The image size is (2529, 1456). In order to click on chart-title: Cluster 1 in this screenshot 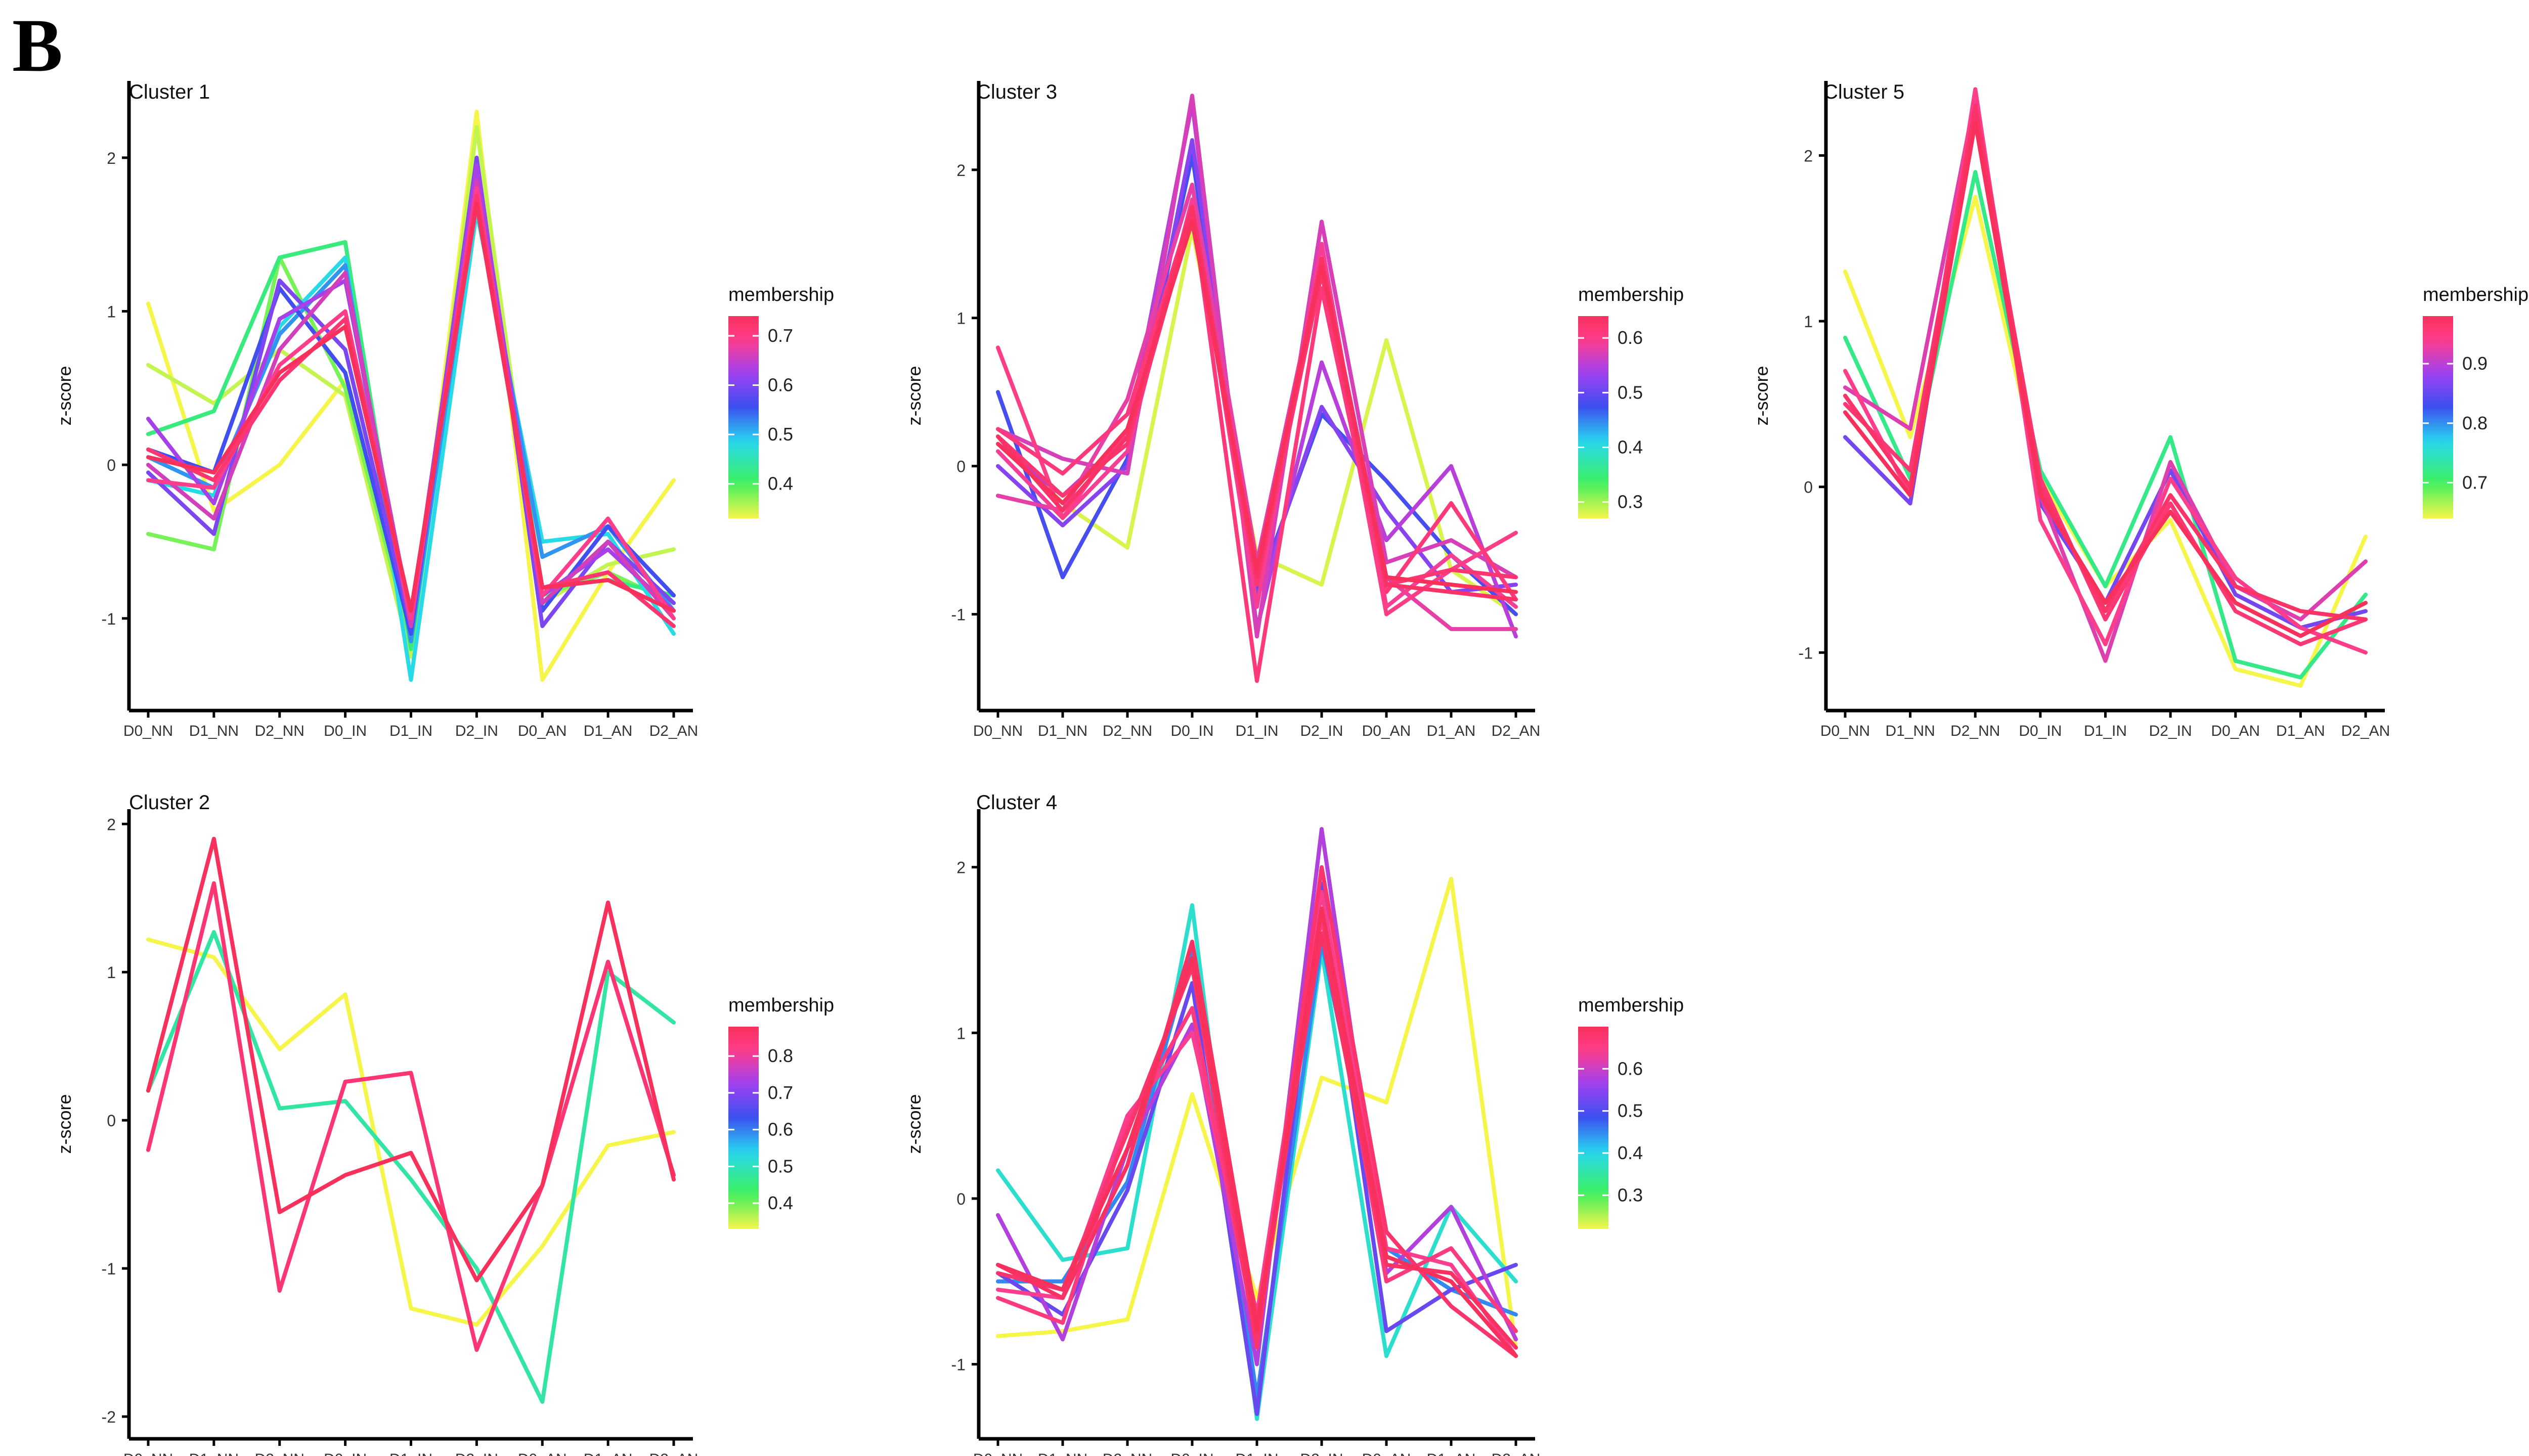, I will do `click(169, 92)`.